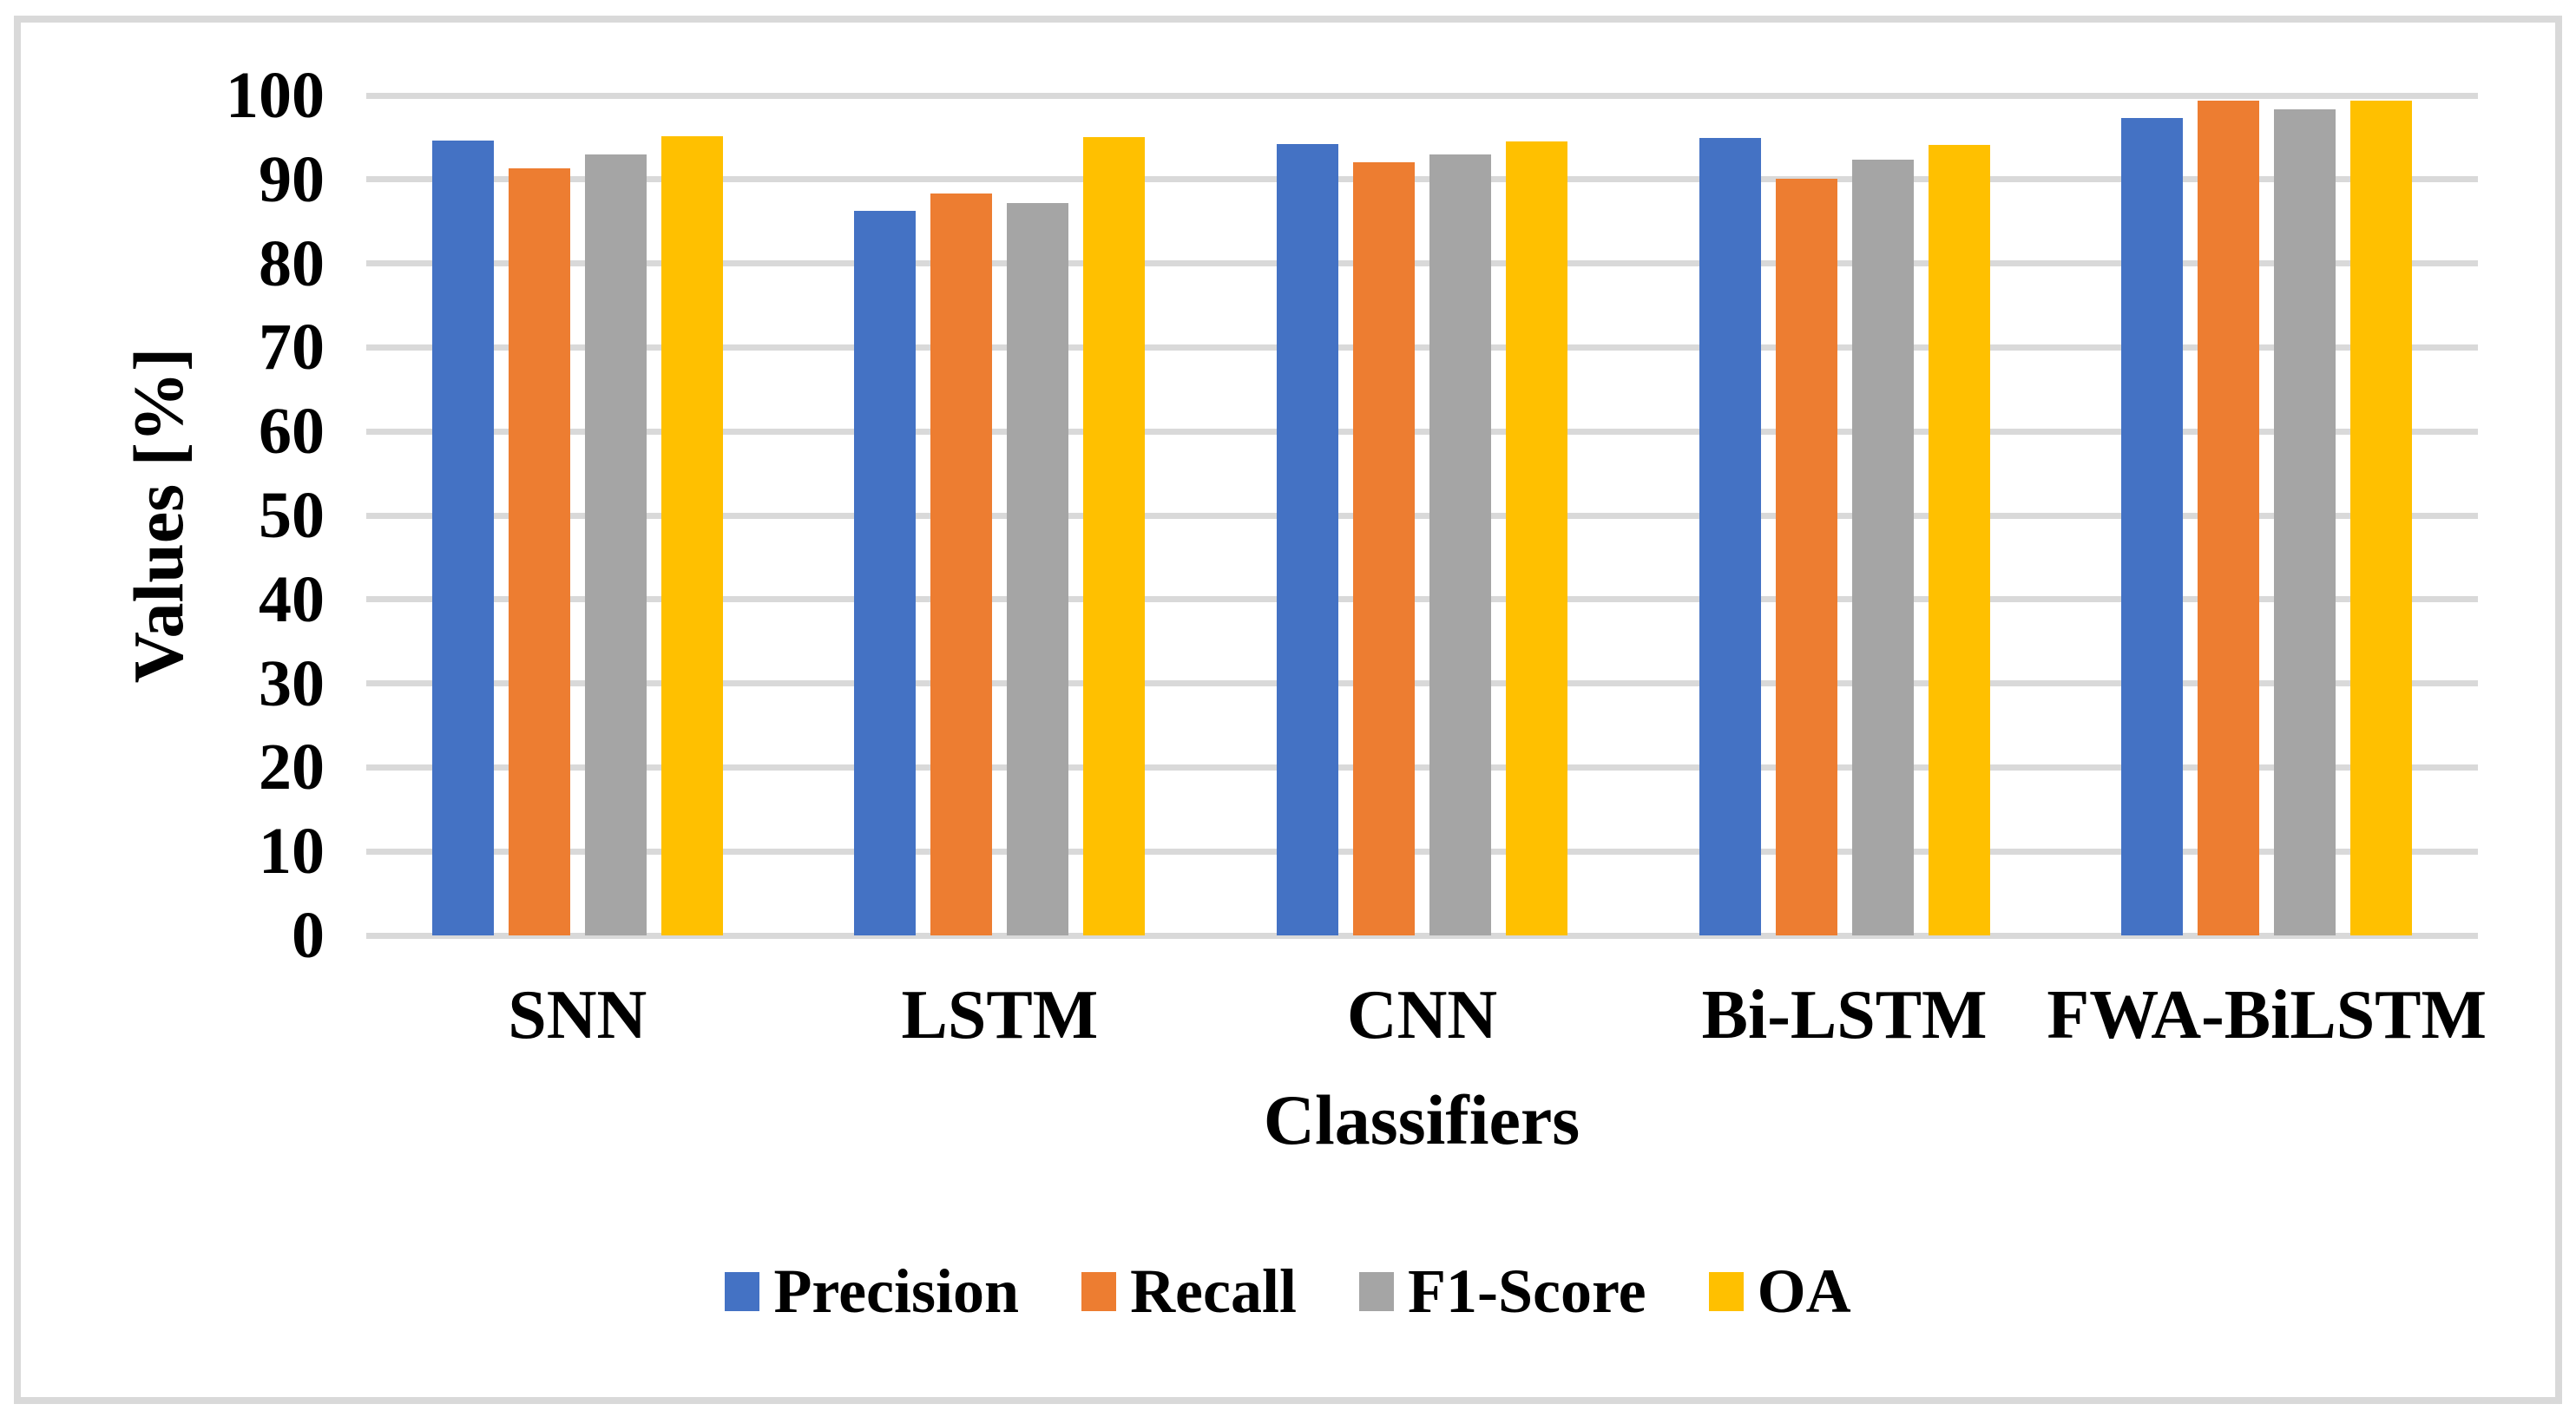  What do you see at coordinates (292, 767) in the screenshot?
I see `y-tick-label-20: 20` at bounding box center [292, 767].